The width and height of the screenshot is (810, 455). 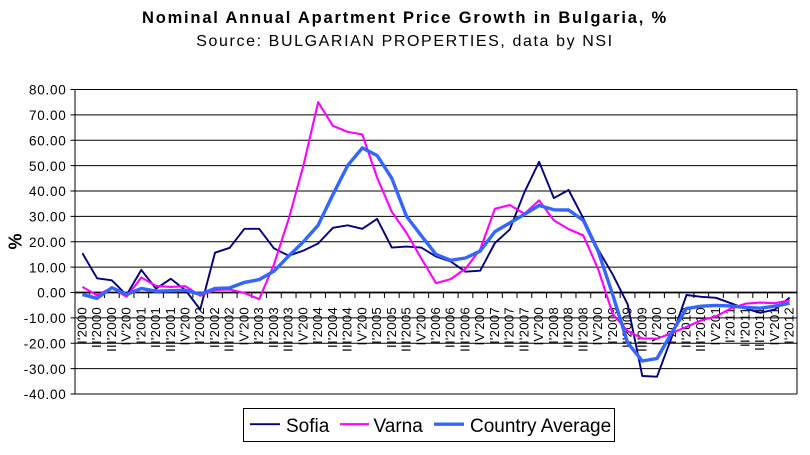 I want to click on svg-text: 70.00, so click(x=48, y=115).